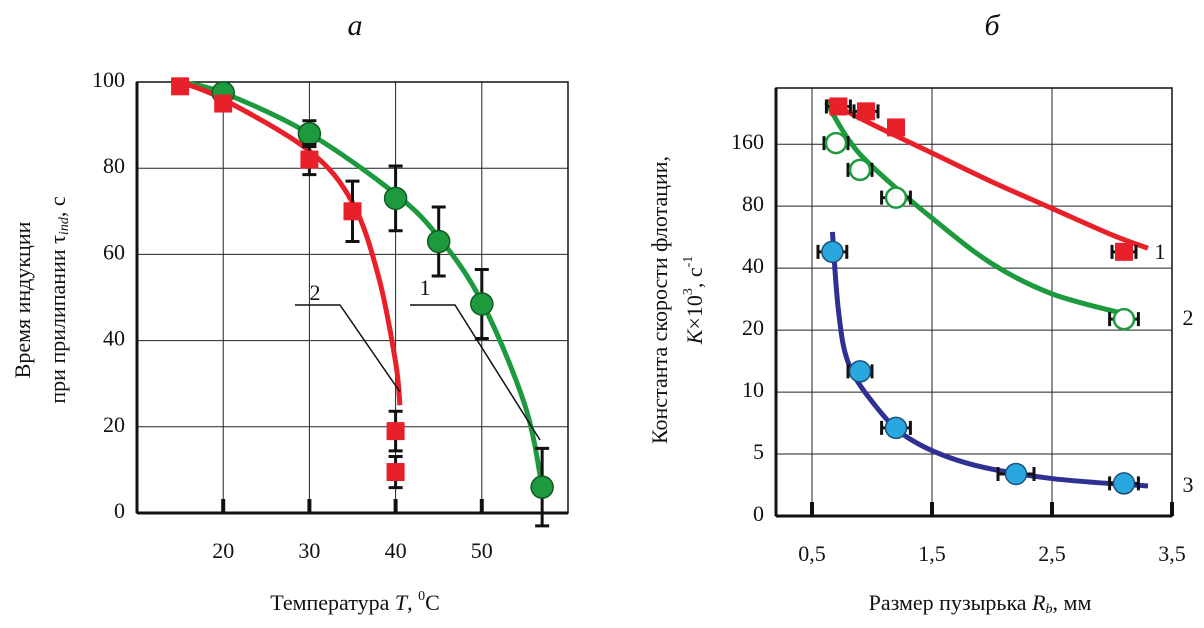  Describe the element at coordinates (753, 389) in the screenshot. I see `y-tick-label: 10` at that location.